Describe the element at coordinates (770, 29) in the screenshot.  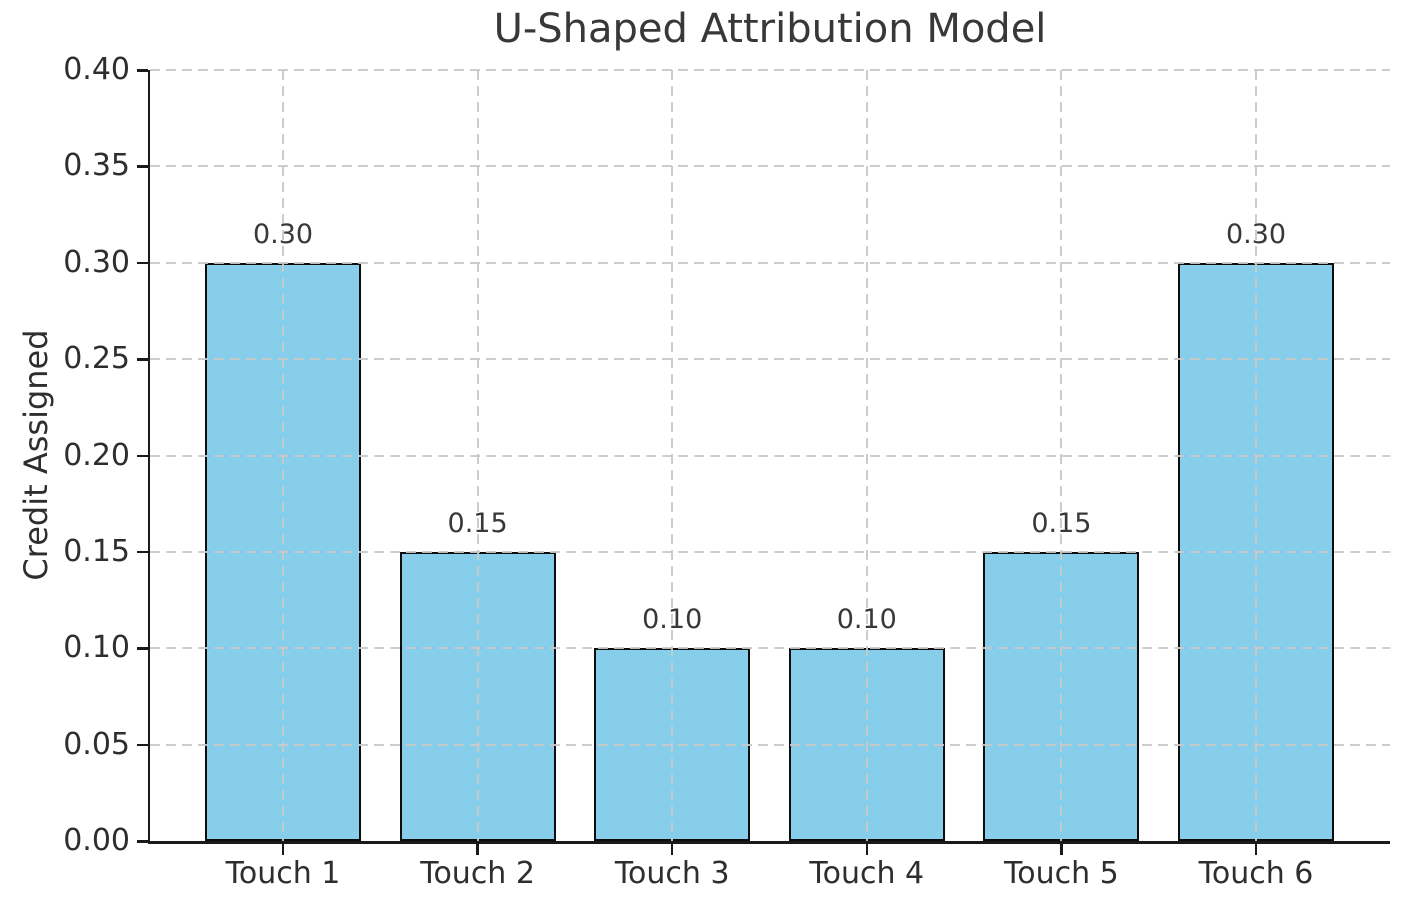
I see `chart-title: U-Shaped Attribution Model` at that location.